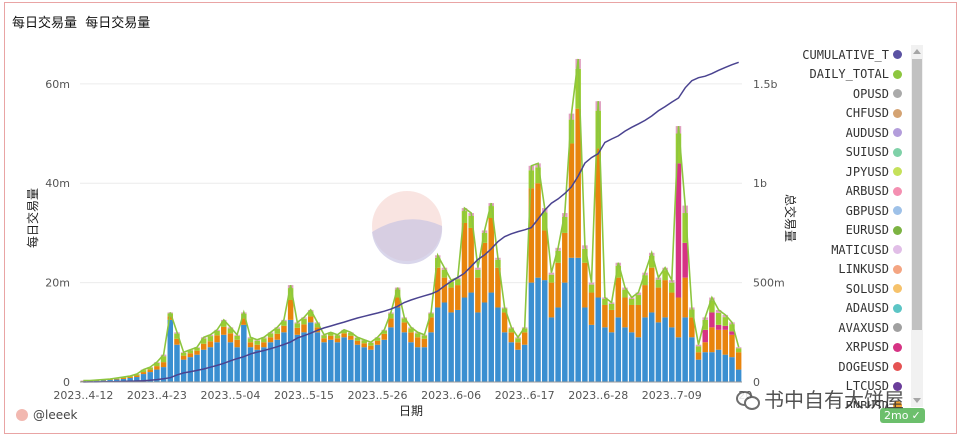  I want to click on y-tick-label: 60m, so click(57, 84).